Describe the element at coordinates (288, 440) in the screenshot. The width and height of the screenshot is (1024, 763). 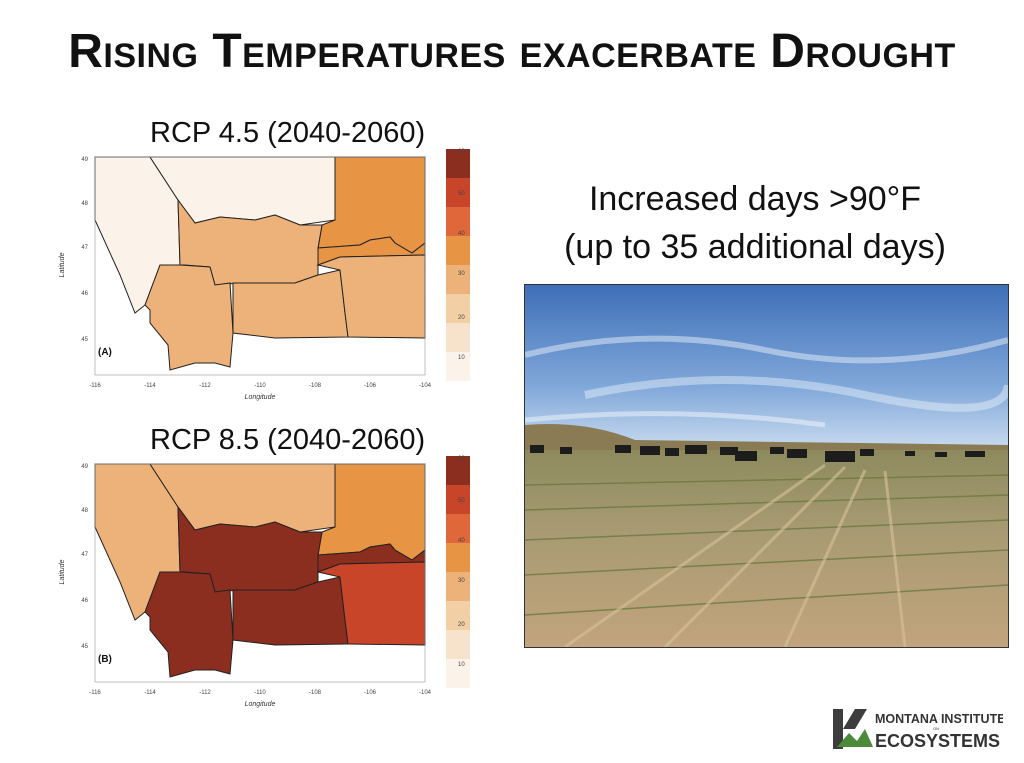
I see `map-b-title: RCP 8.5 (2040-2060)` at that location.